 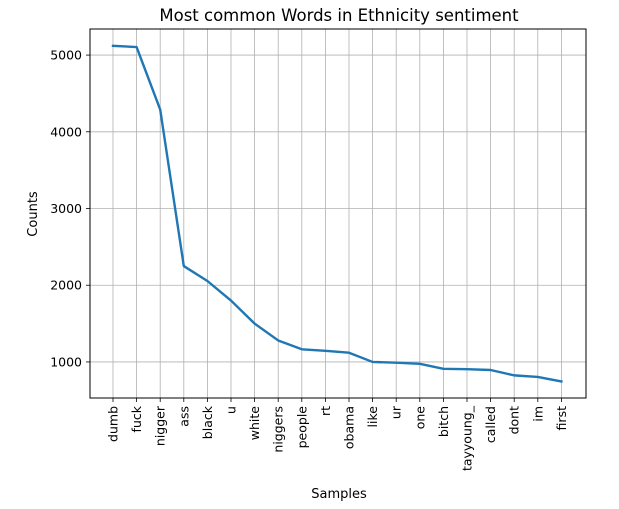 What do you see at coordinates (33, 214) in the screenshot?
I see `y-axis-title: Counts` at bounding box center [33, 214].